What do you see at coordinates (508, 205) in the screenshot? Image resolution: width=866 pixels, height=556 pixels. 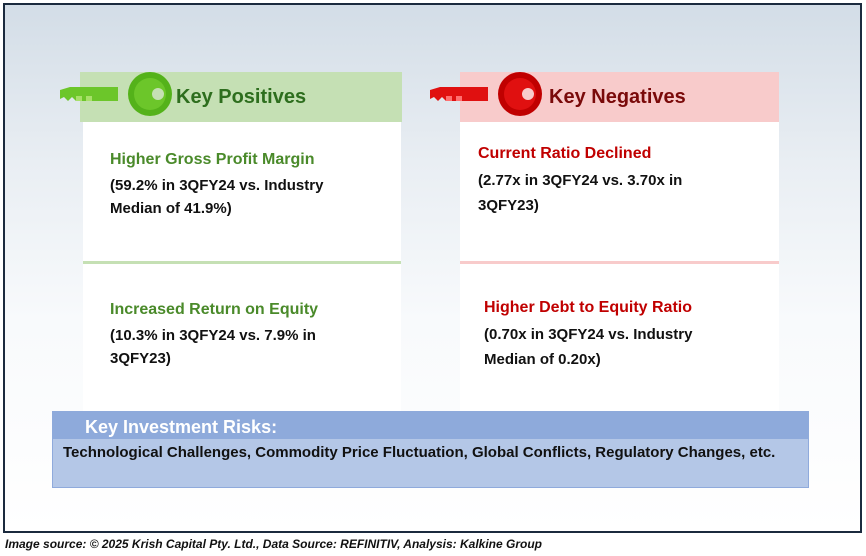 I see `negative-item-1-detail-line2: 3QFY23)` at bounding box center [508, 205].